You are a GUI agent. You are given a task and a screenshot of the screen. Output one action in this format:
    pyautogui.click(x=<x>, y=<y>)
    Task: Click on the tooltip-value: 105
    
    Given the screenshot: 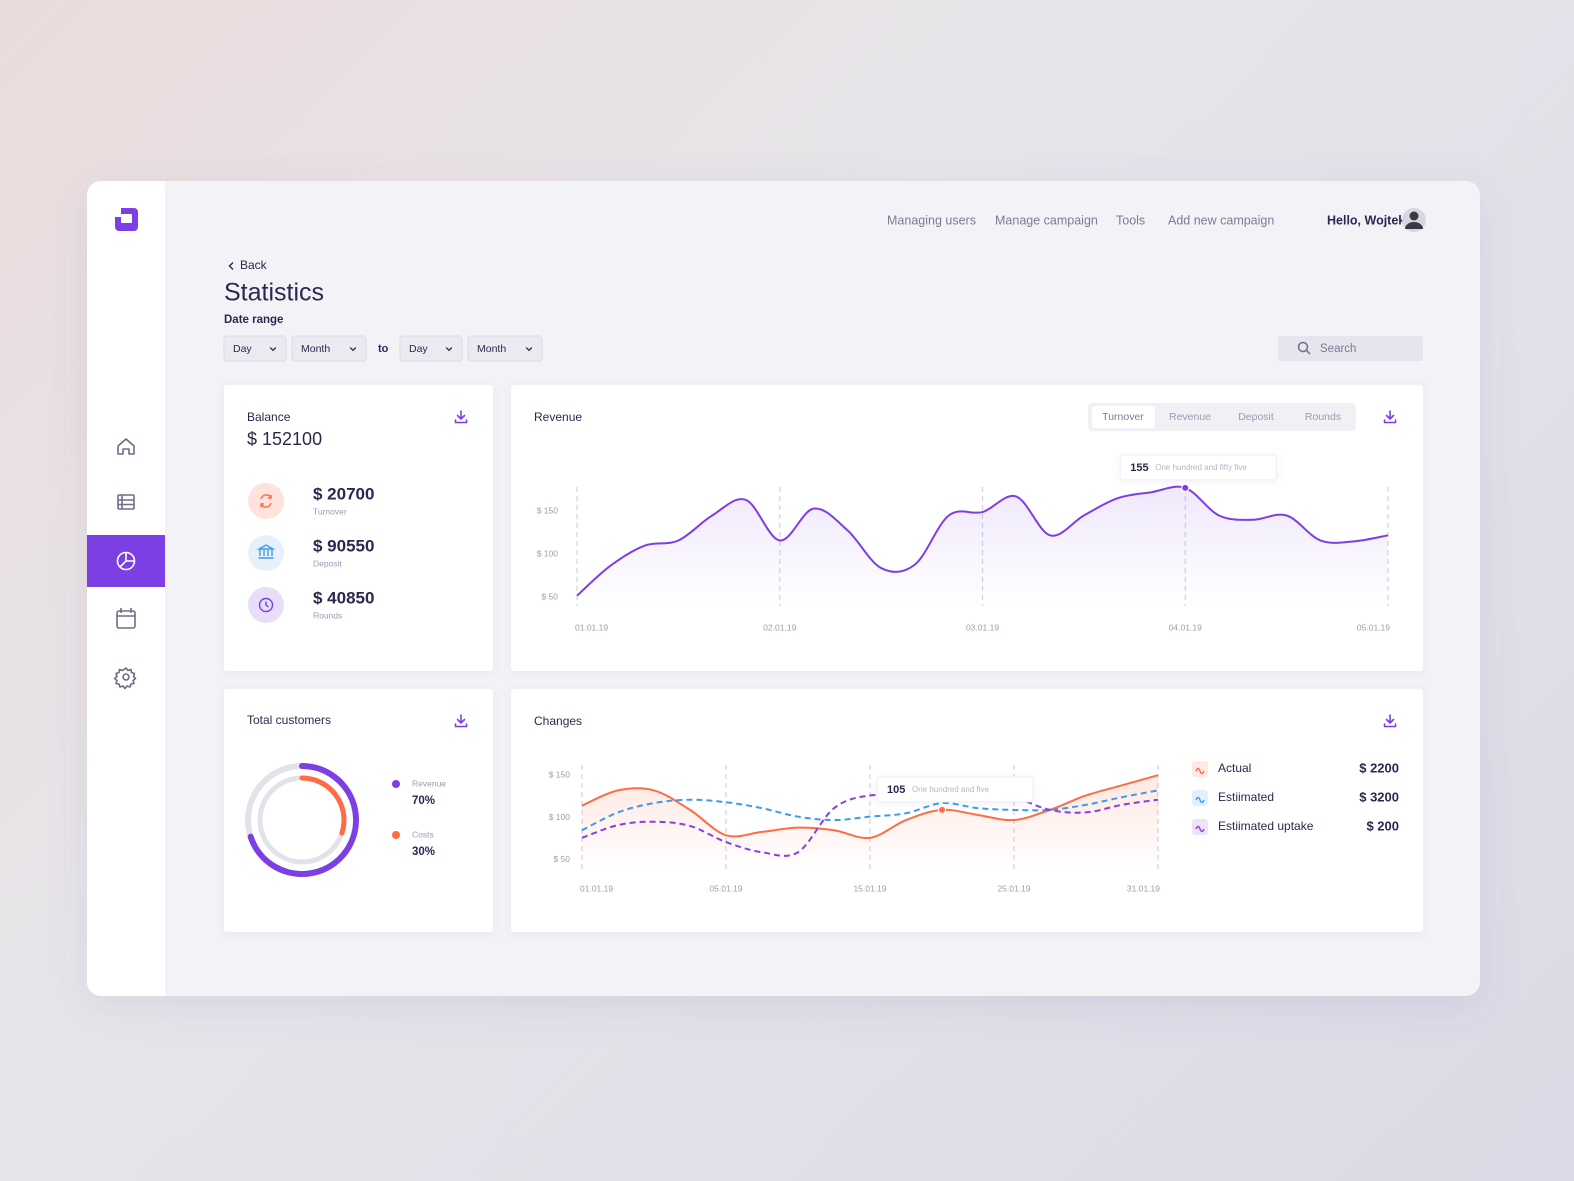 What is the action you would take?
    pyautogui.click(x=896, y=790)
    